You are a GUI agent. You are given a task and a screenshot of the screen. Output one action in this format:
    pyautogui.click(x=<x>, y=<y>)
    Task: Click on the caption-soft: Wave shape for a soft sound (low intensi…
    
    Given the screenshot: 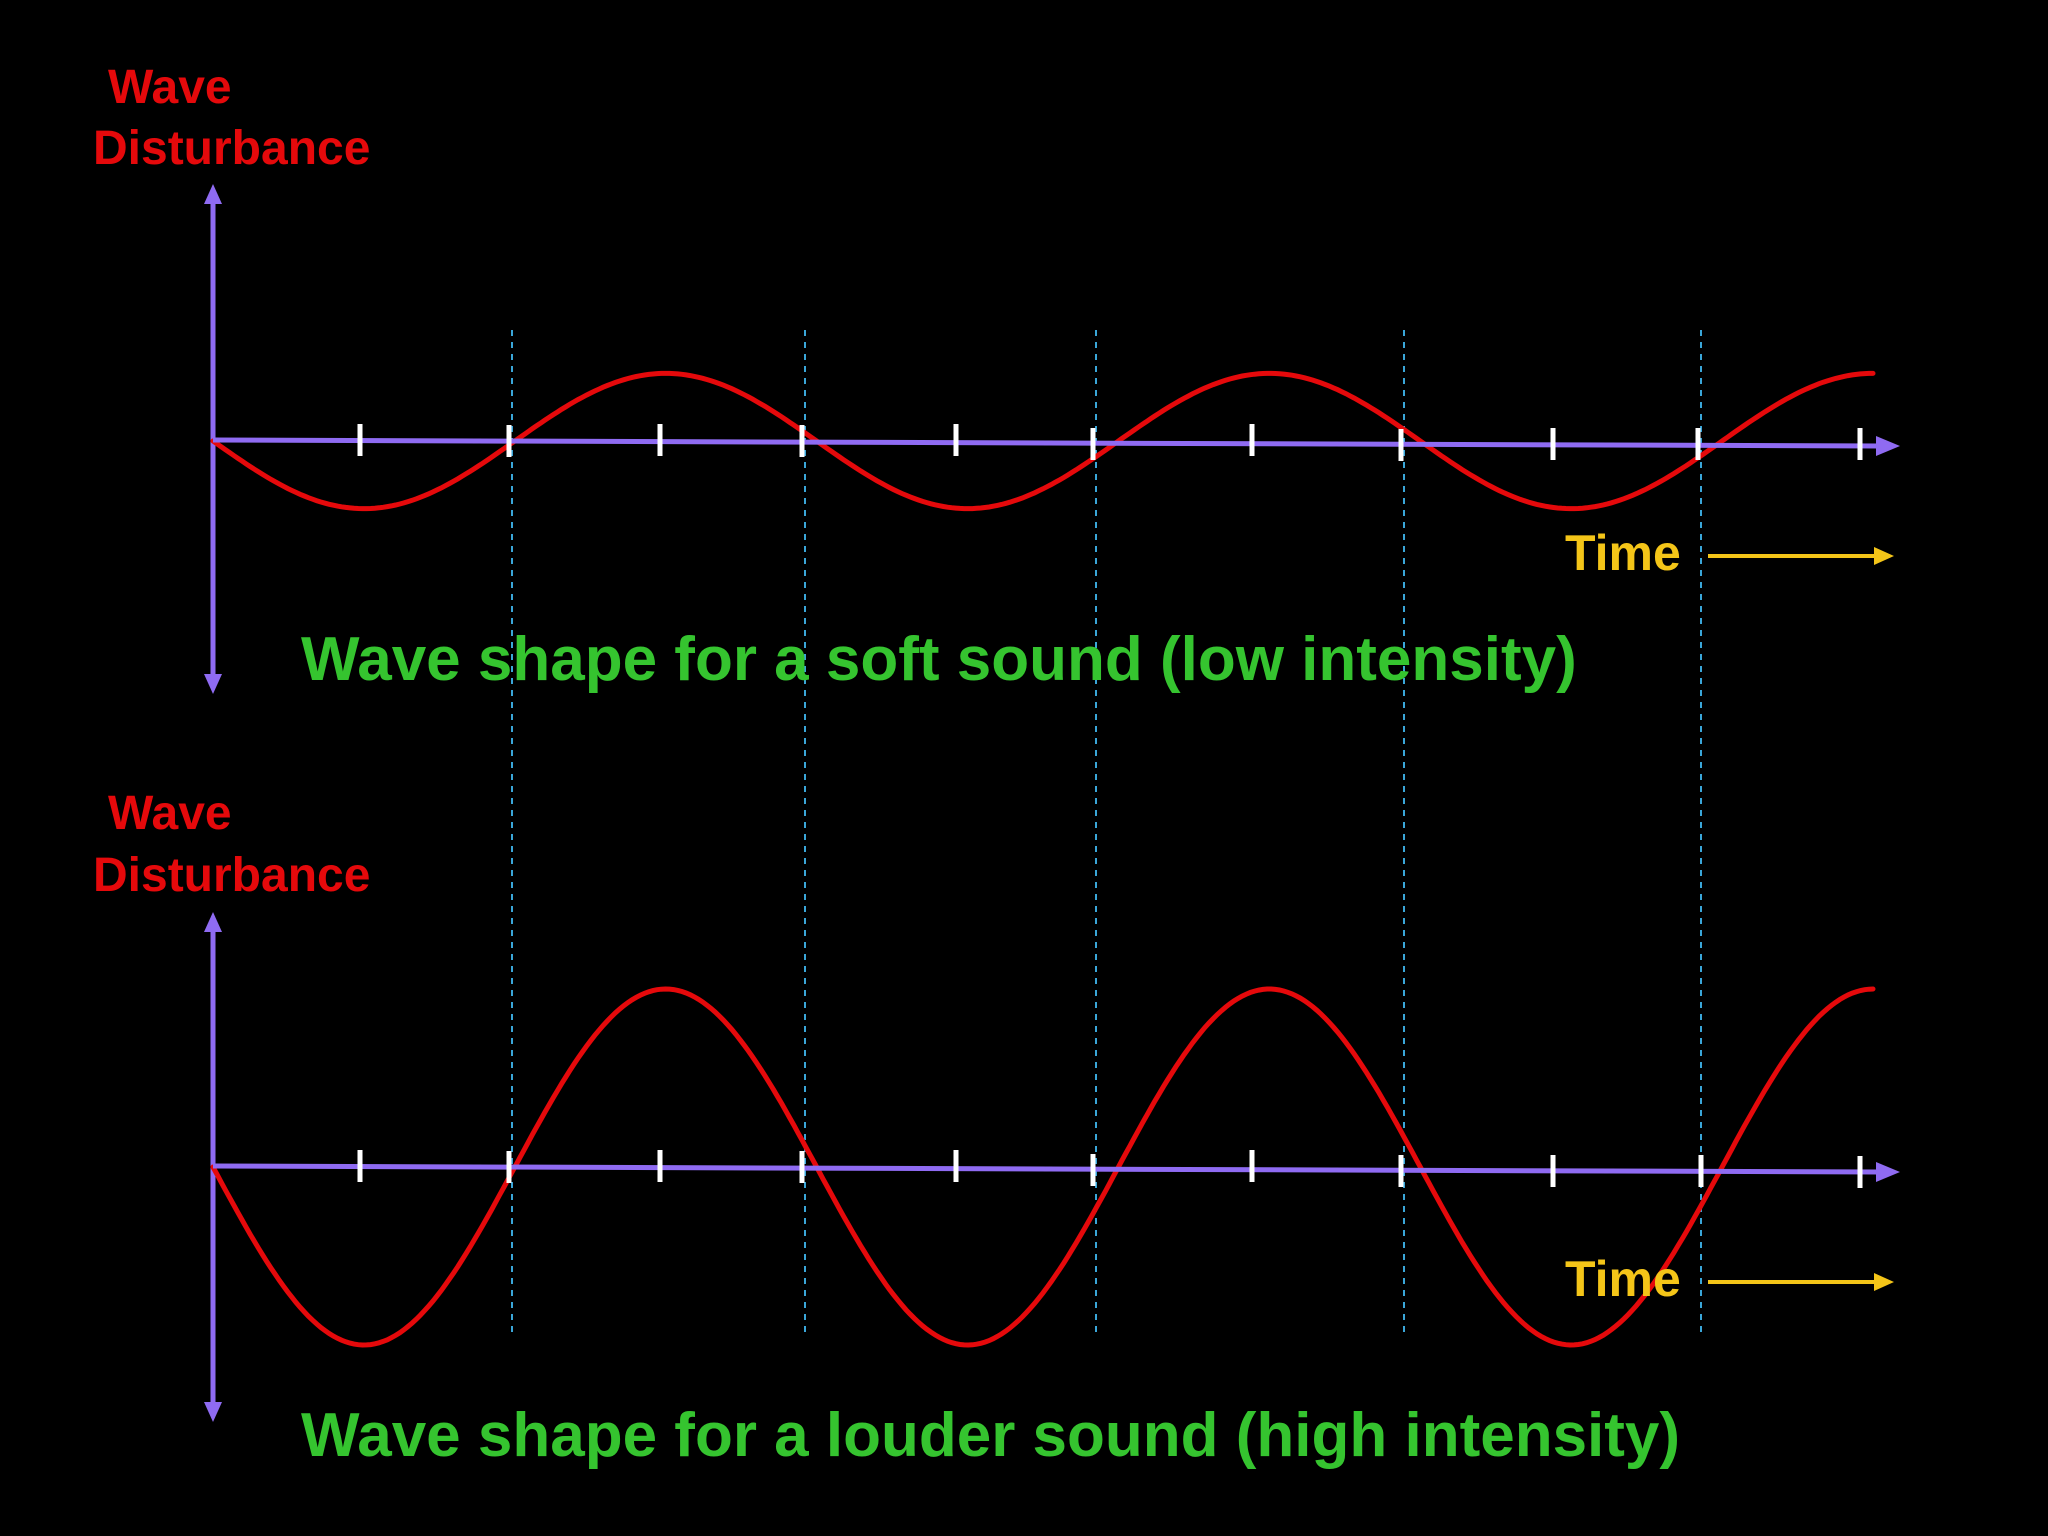 What is the action you would take?
    pyautogui.click(x=939, y=659)
    